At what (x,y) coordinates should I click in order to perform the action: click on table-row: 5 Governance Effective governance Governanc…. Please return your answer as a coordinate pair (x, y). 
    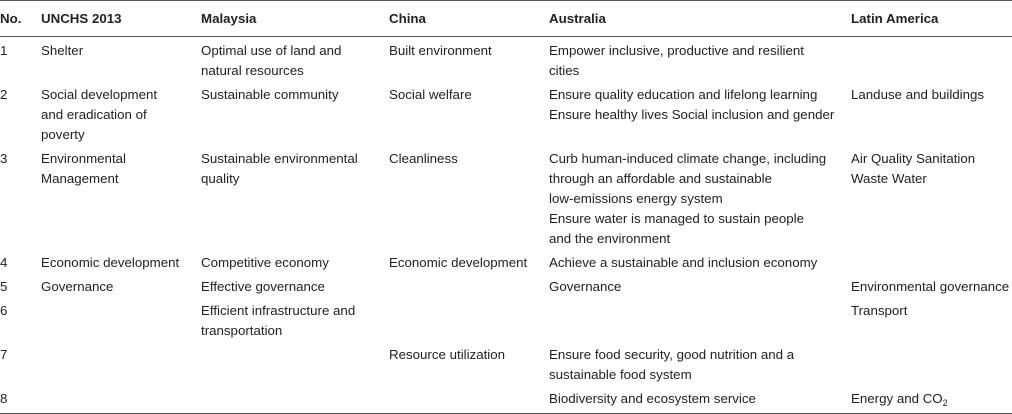
    Looking at the image, I should click on (506, 285).